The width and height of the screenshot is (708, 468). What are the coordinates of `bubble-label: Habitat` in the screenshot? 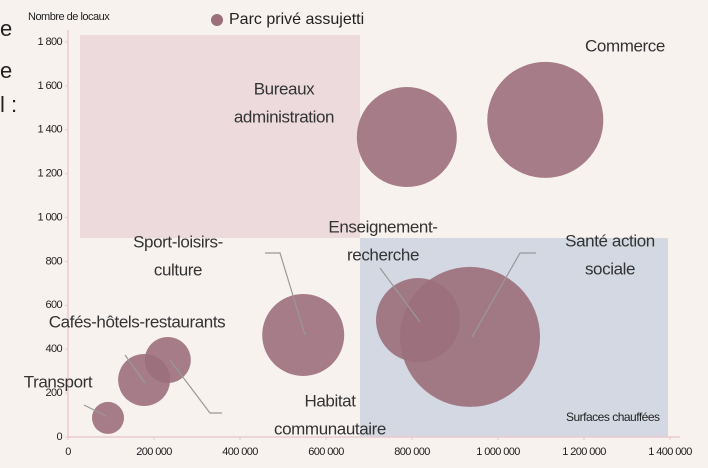 It's located at (330, 400).